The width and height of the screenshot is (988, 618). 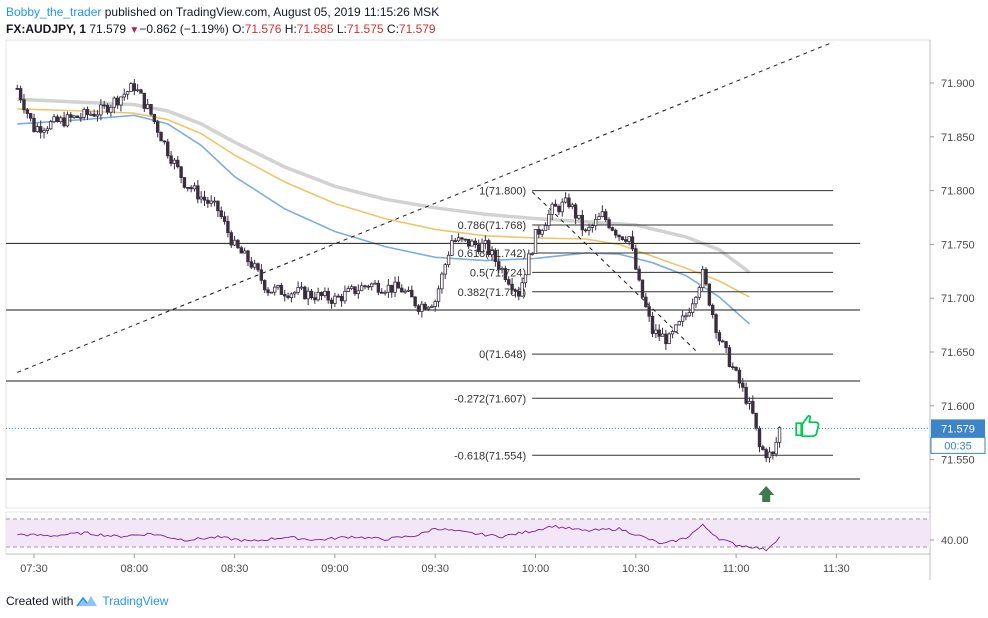 What do you see at coordinates (365, 29) in the screenshot?
I see `low-value: 71.575` at bounding box center [365, 29].